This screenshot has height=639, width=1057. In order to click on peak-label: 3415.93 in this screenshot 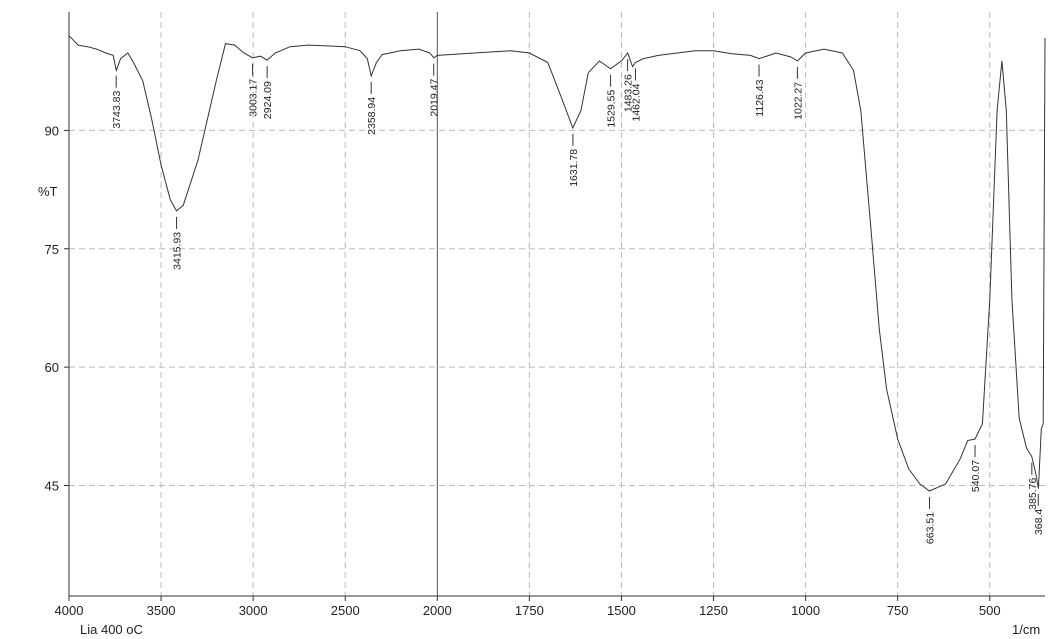, I will do `click(178, 251)`.